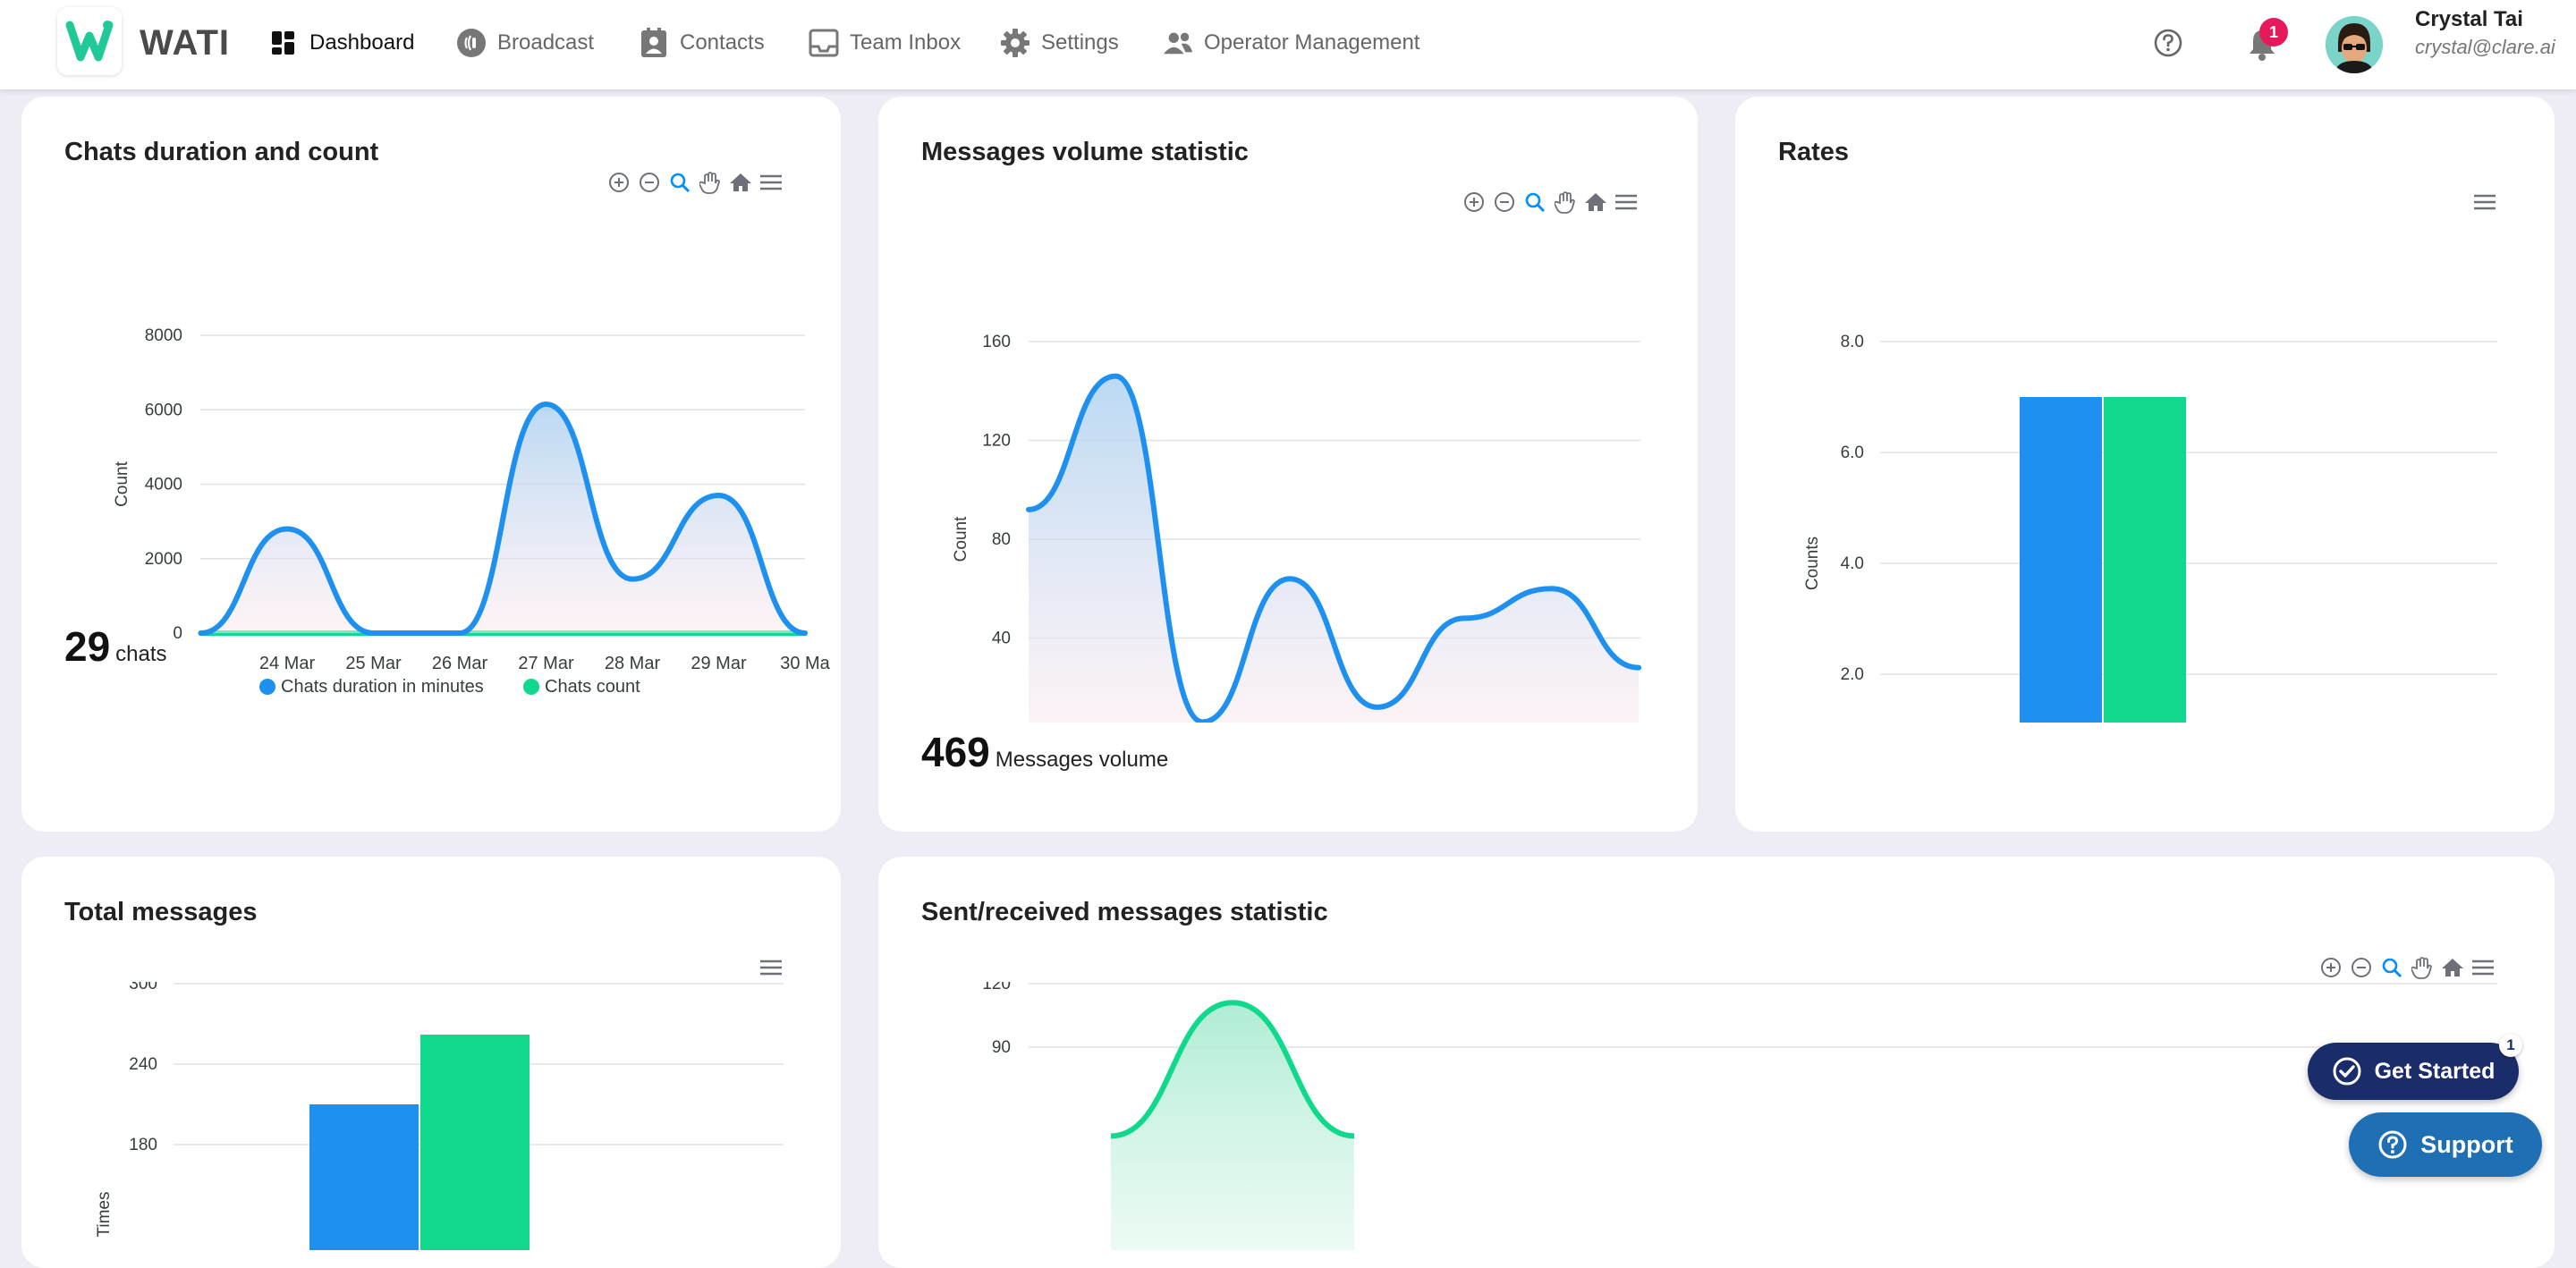 This screenshot has height=1268, width=2576. What do you see at coordinates (1082, 760) in the screenshot?
I see `stat-unit: Messages volume` at bounding box center [1082, 760].